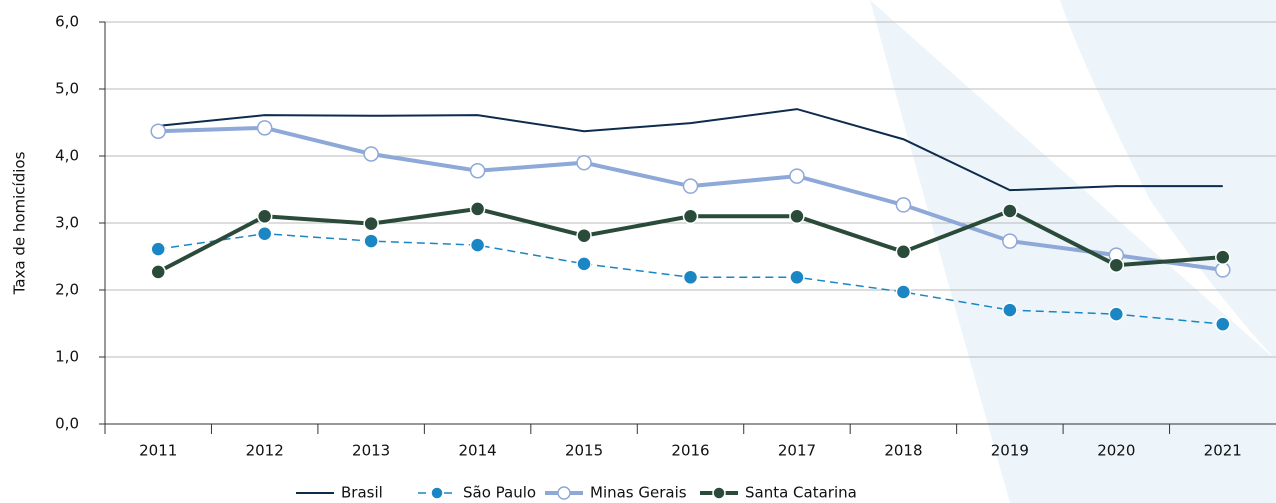 Image resolution: width=1276 pixels, height=503 pixels. Describe the element at coordinates (158, 451) in the screenshot. I see `x-tick-label: 2011` at that location.